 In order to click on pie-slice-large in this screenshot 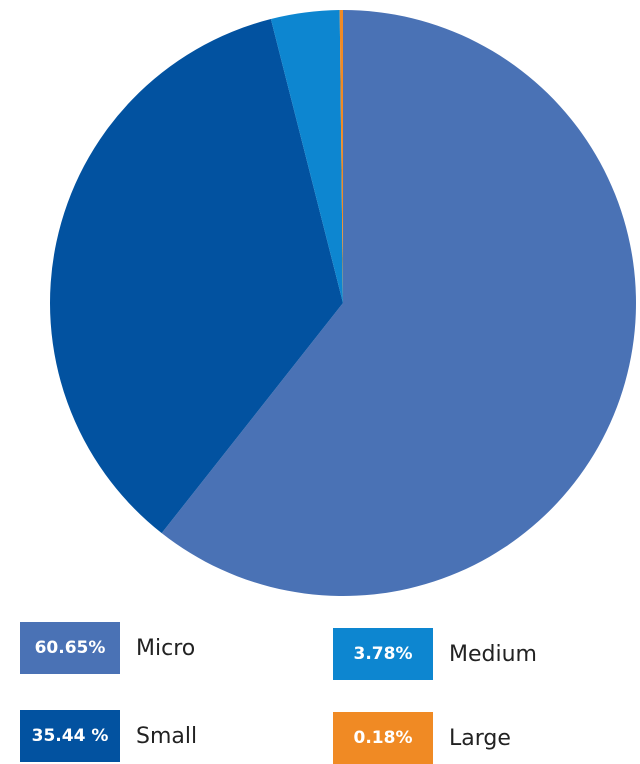, I will do `click(341, 156)`.